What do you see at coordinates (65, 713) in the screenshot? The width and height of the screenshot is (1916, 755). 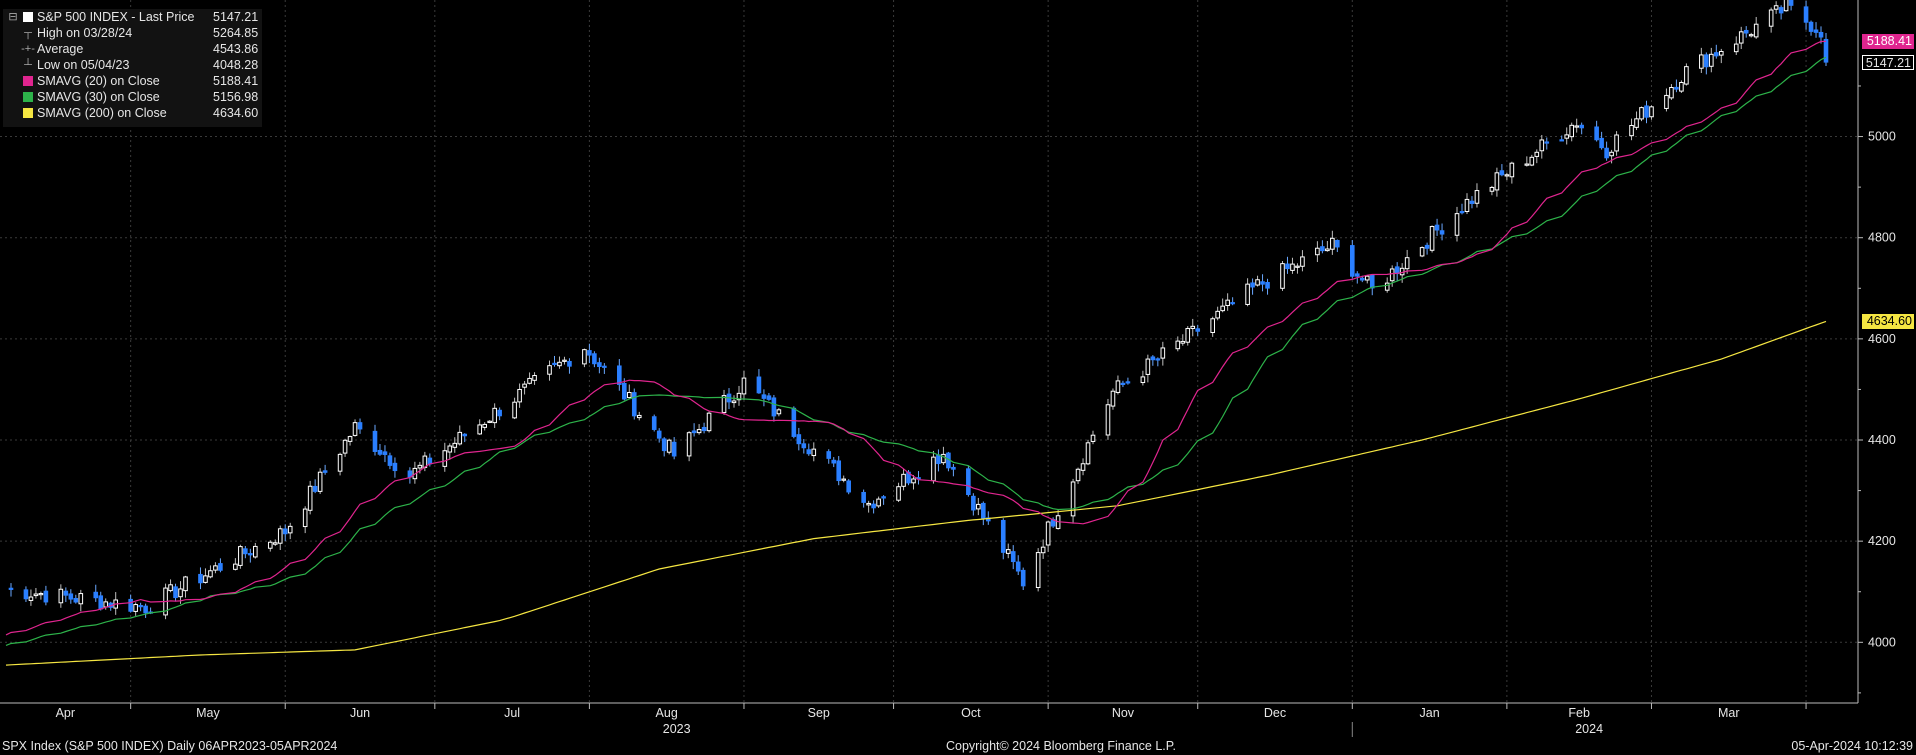 I see `x-month-label: Apr` at bounding box center [65, 713].